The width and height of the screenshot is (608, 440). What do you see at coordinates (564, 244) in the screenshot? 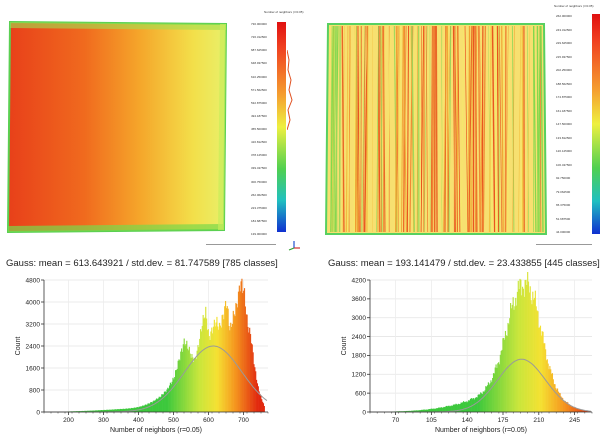
I see `scale-divider-right` at bounding box center [564, 244].